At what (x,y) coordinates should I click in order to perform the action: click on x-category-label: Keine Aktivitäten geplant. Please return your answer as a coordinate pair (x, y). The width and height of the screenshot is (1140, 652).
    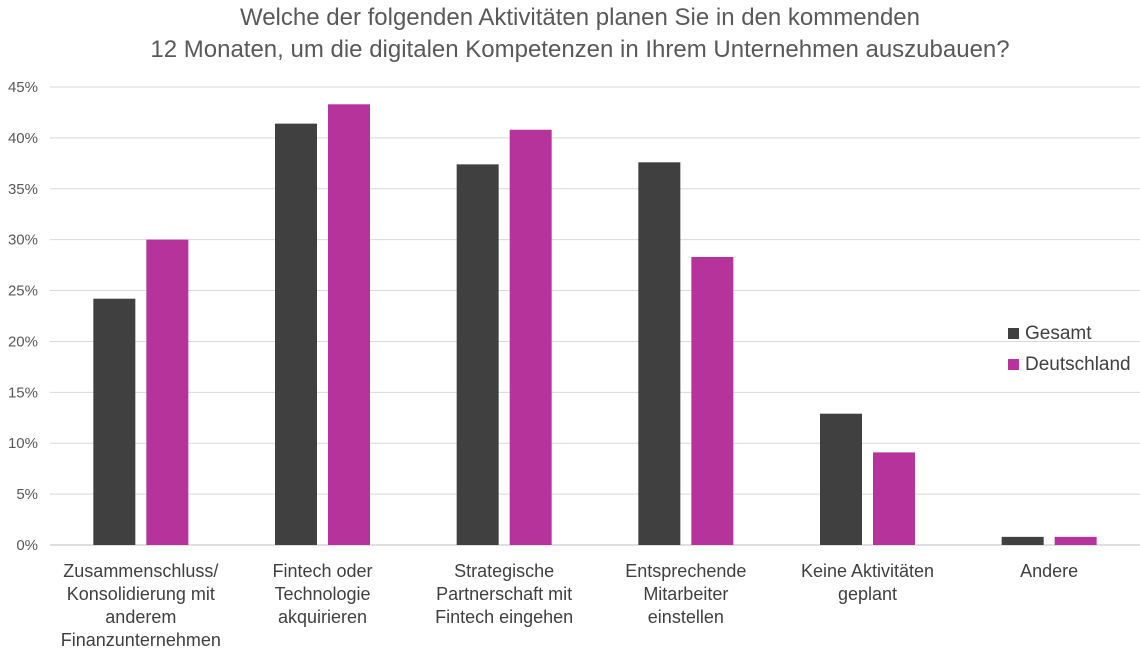
    Looking at the image, I should click on (868, 583).